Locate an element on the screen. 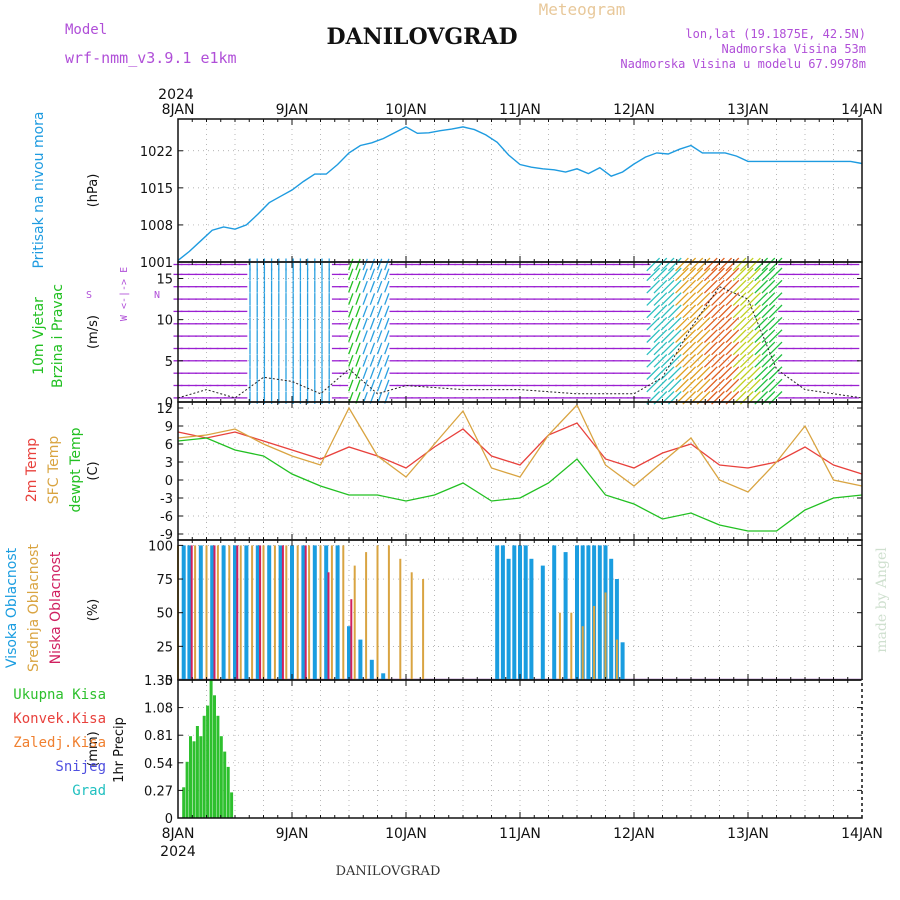 Image resolution: width=900 pixels, height=900 pixels. bottom-day-label: 8JAN is located at coordinates (178, 834).